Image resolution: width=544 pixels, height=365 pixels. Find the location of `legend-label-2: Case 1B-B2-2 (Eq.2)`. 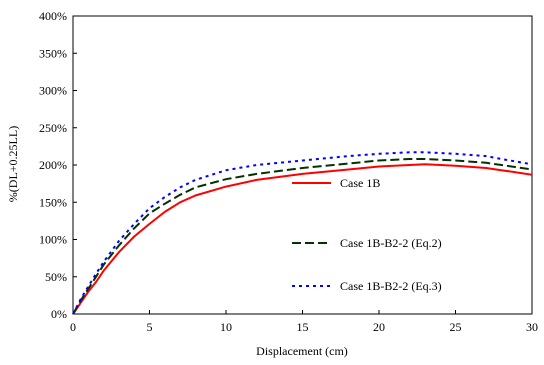

legend-label-2: Case 1B-B2-2 (Eq.2) is located at coordinates (391, 243).